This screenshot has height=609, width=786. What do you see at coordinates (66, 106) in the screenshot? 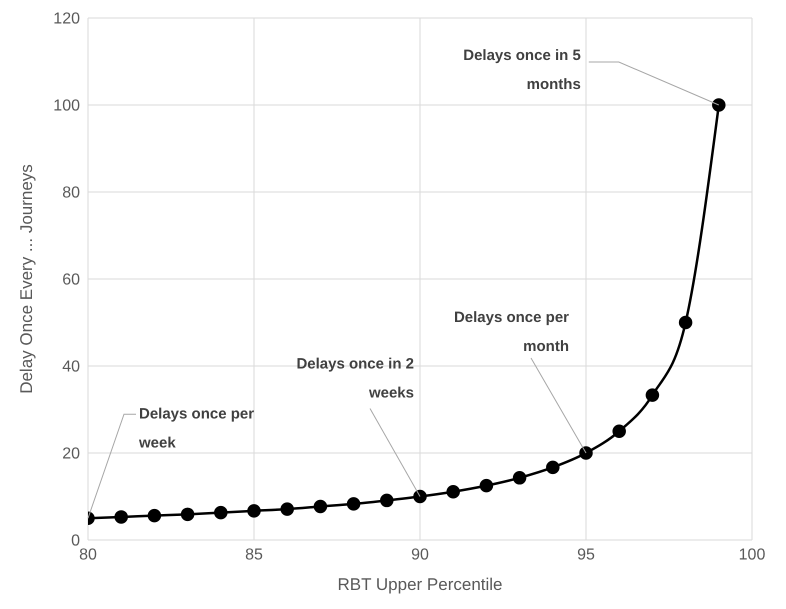
I see `y-tick-label: 100` at bounding box center [66, 106].